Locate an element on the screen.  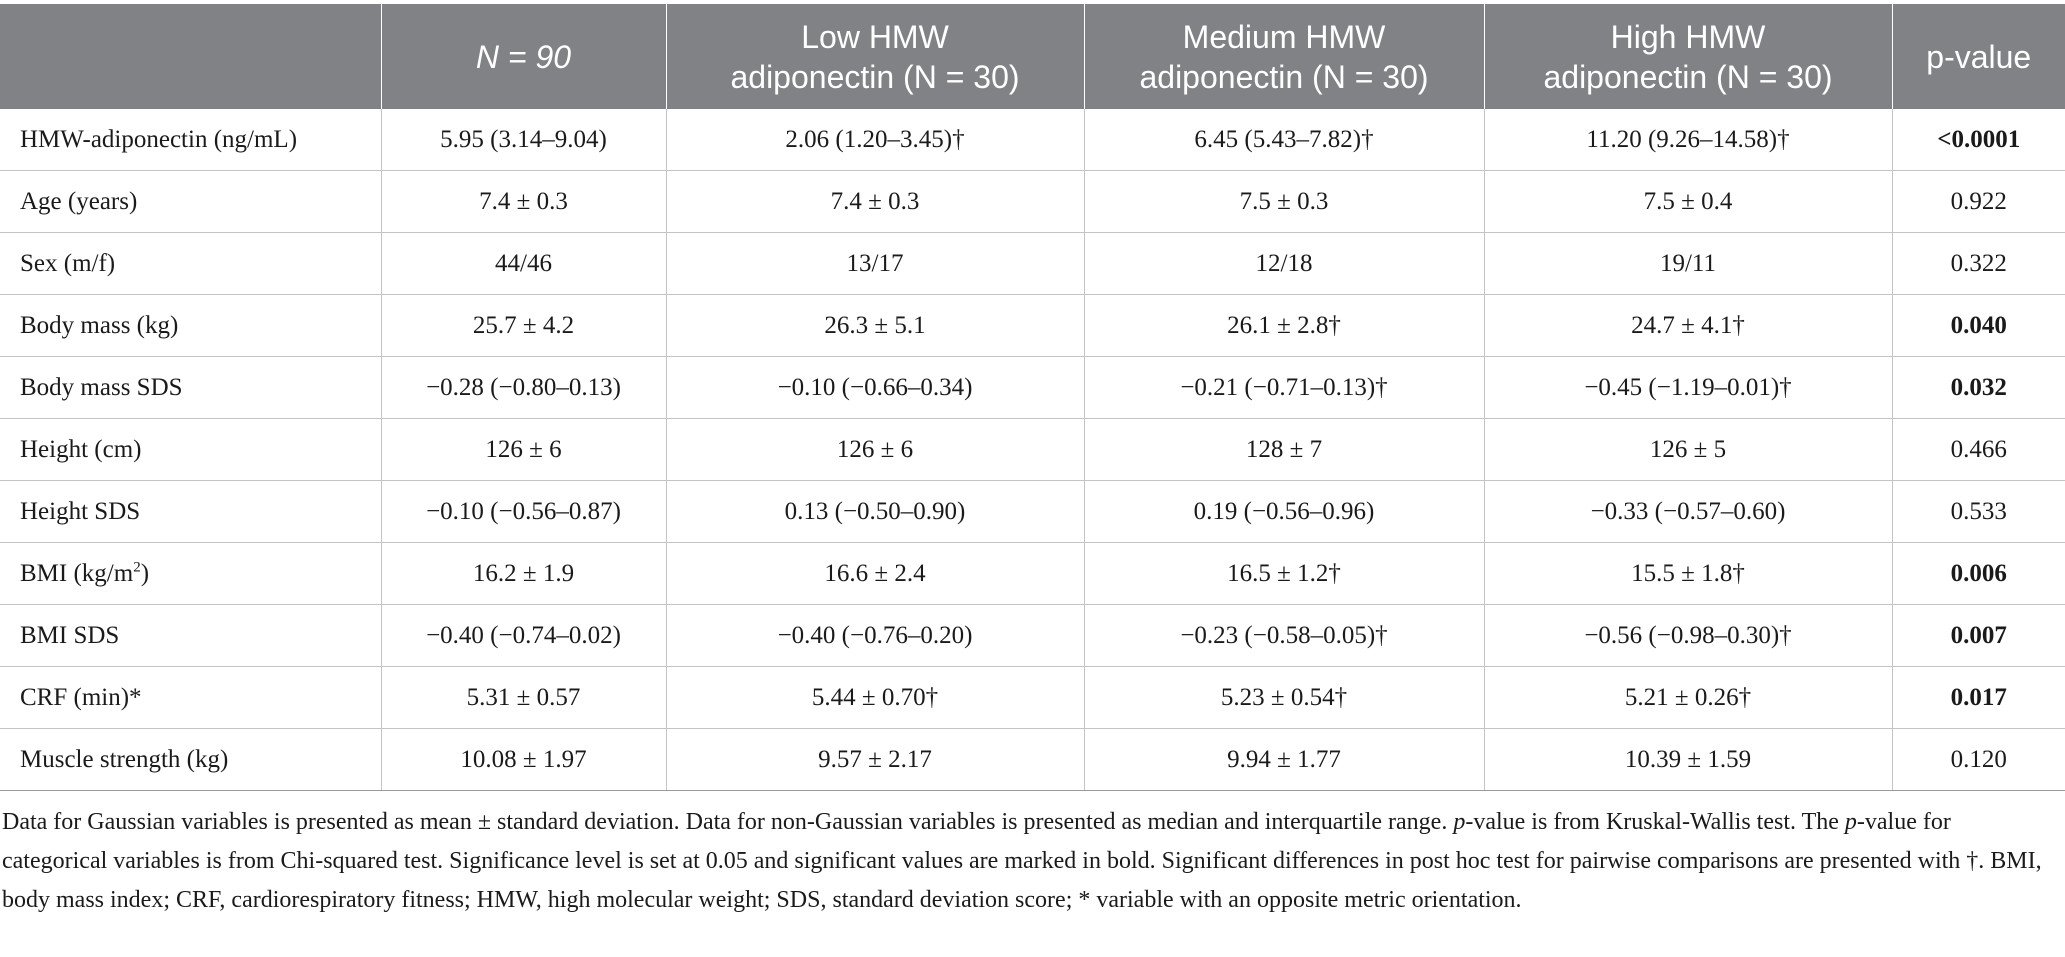
cell-all: 10.08 ± 1.97 is located at coordinates (524, 759).